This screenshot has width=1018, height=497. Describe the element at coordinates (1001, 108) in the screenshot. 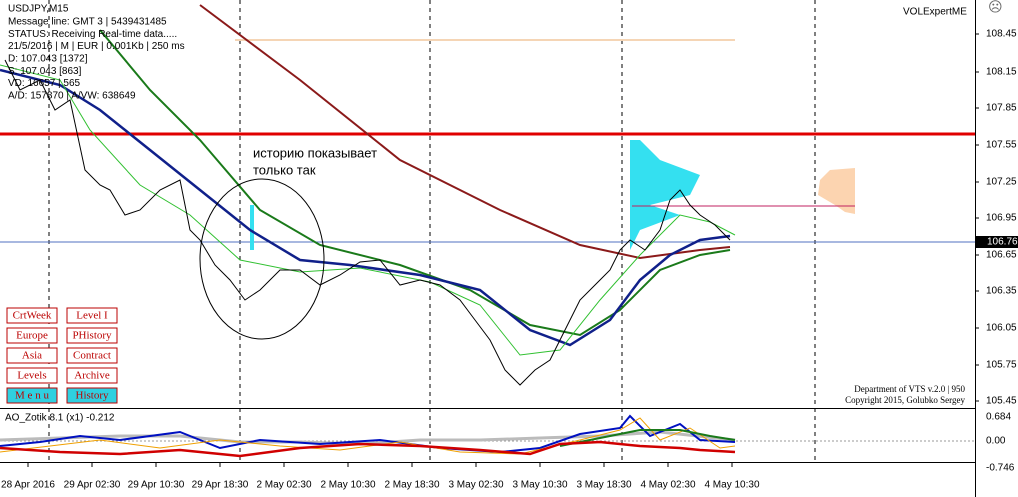

I see `price-label: 107.85` at that location.